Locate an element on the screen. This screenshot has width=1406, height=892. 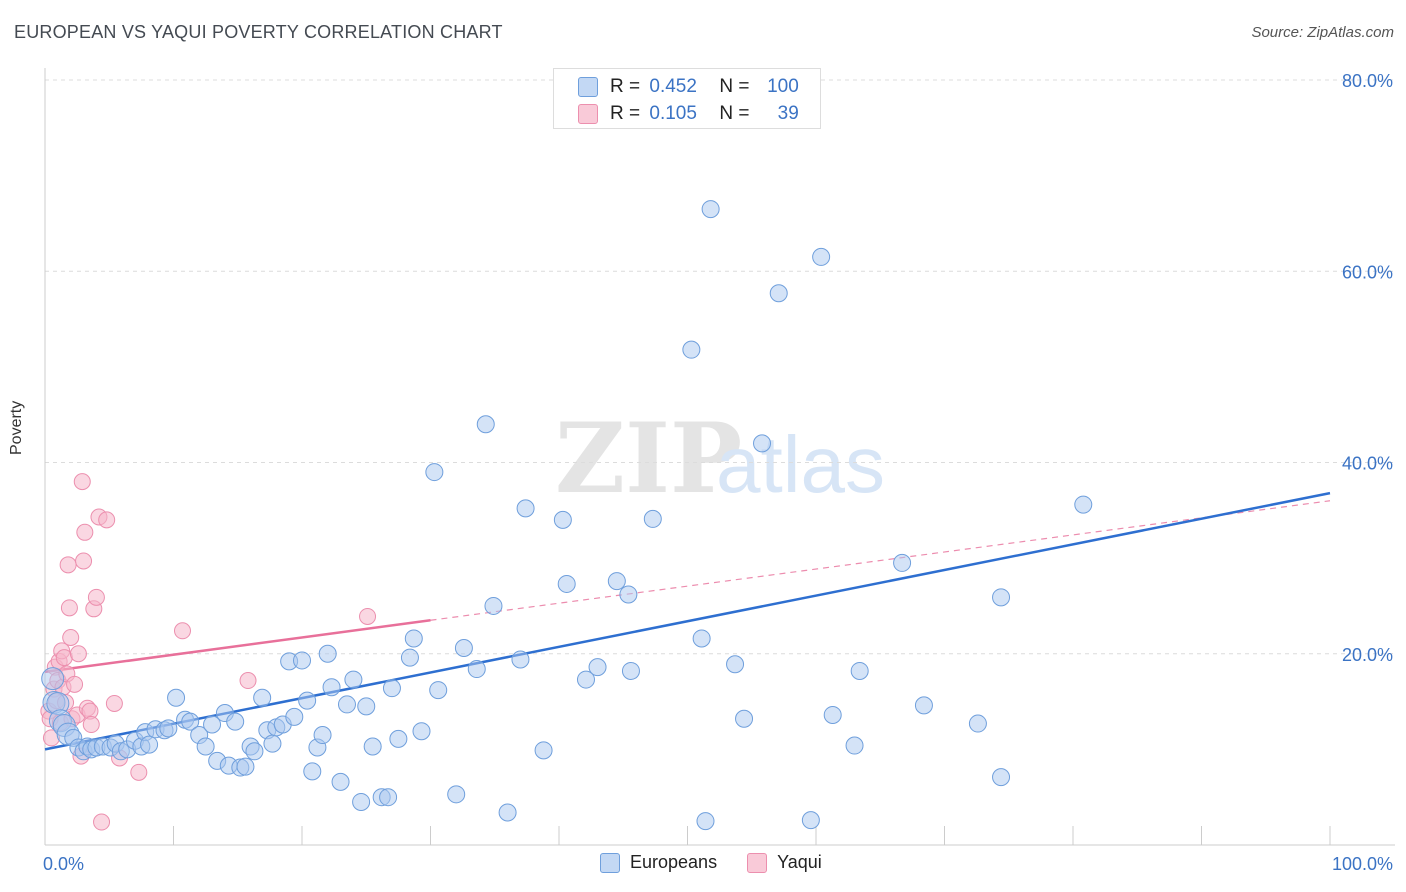
r-value: 0.452 is located at coordinates (673, 86).